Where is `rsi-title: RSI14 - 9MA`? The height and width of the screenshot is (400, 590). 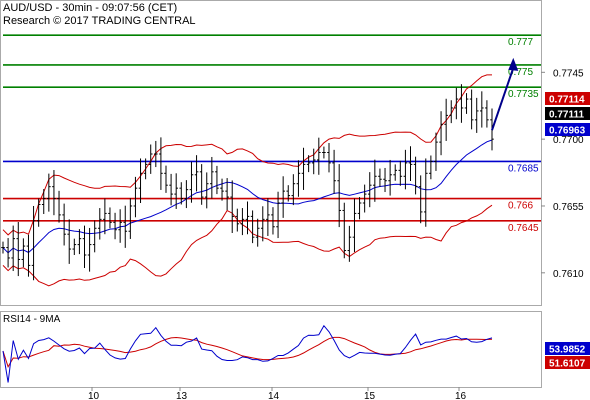
rsi-title: RSI14 - 9MA is located at coordinates (32, 319).